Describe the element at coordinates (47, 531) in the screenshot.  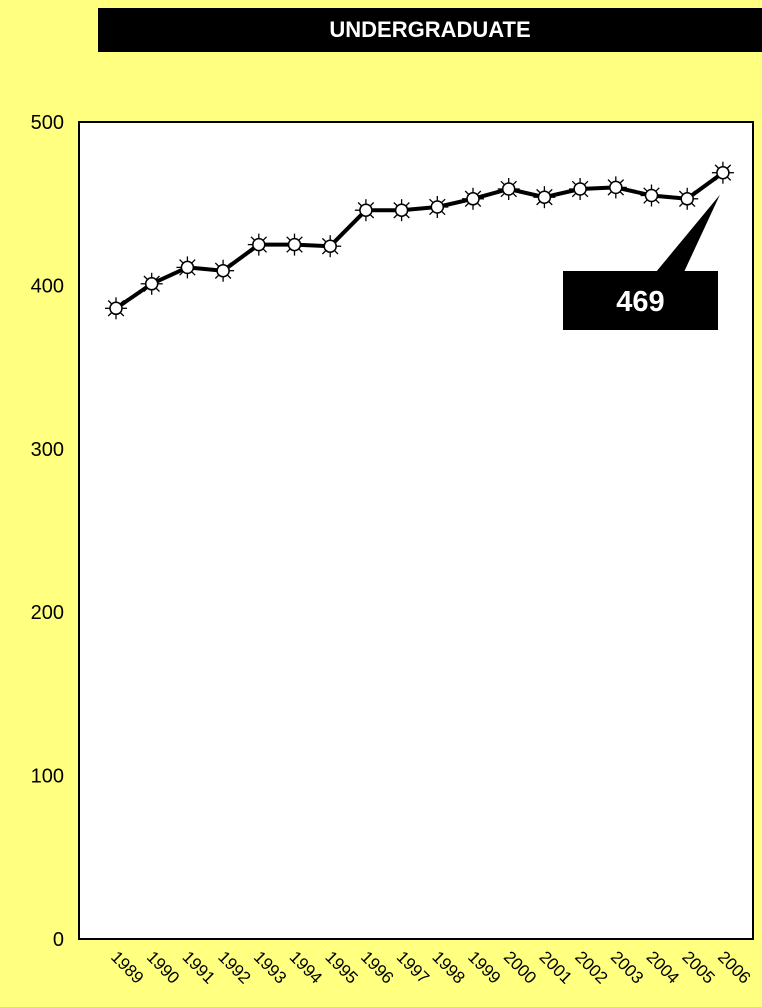
I see `y-axis-ticks: 0 100 200 300 400 500` at that location.